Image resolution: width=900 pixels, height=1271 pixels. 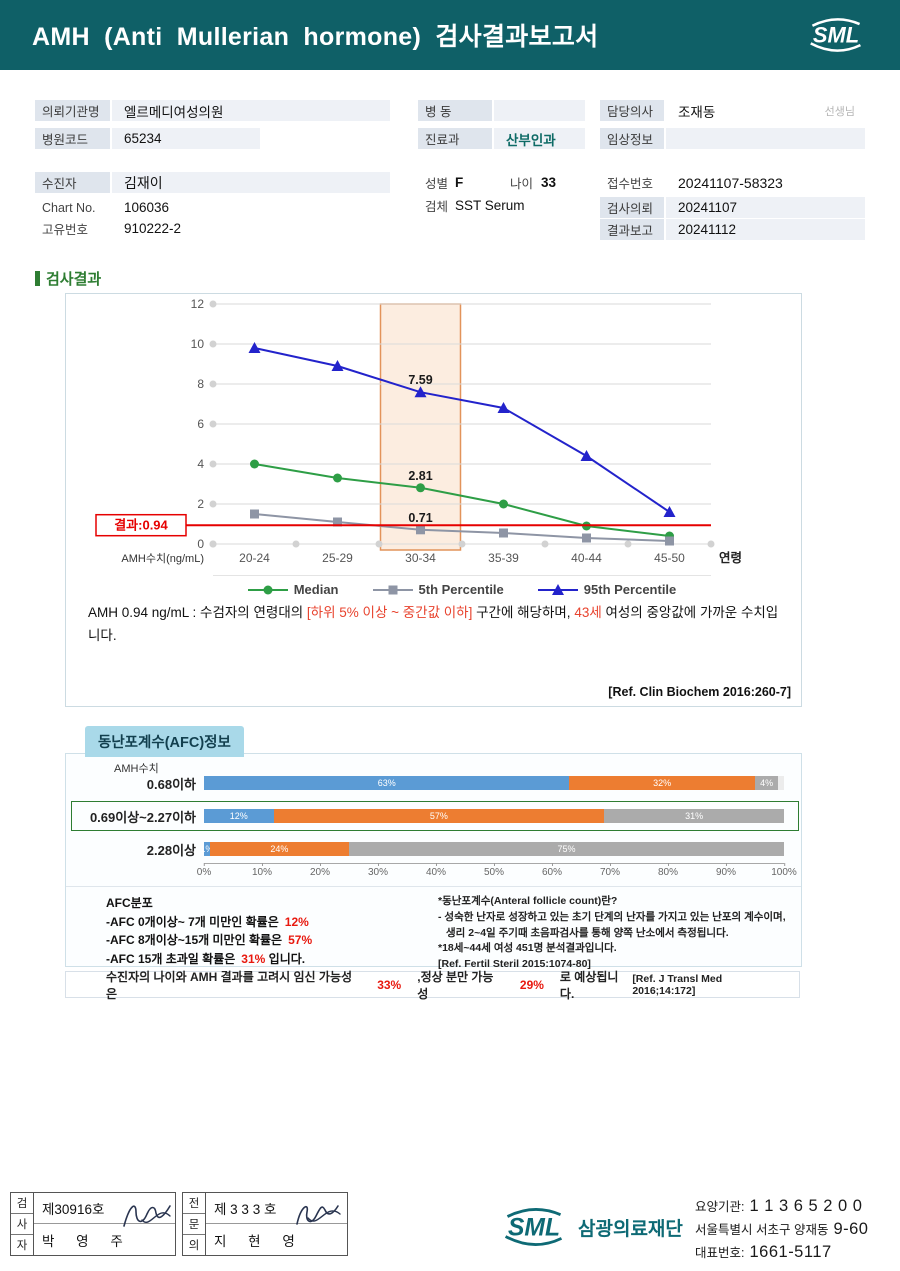 What do you see at coordinates (276, 1208) in the screenshot?
I see `specialist-cert-no: 제 3 3 3 호` at bounding box center [276, 1208].